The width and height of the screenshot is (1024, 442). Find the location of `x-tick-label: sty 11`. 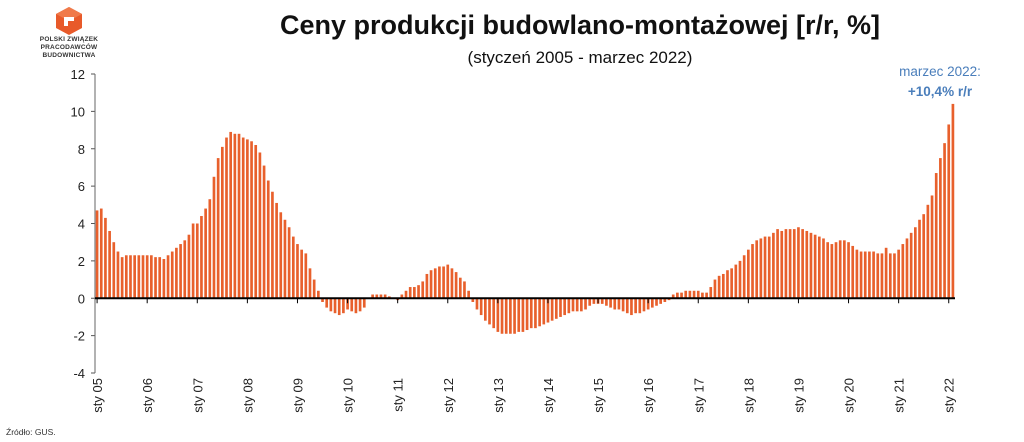

x-tick-label: sty 11 is located at coordinates (398, 395).